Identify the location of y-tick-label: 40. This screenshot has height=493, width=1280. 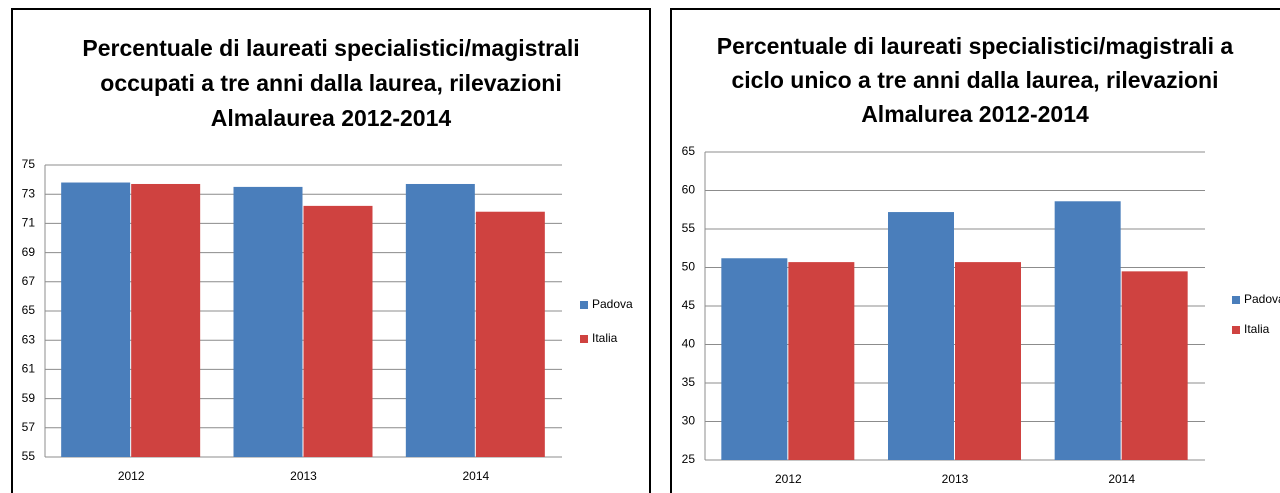
(689, 344).